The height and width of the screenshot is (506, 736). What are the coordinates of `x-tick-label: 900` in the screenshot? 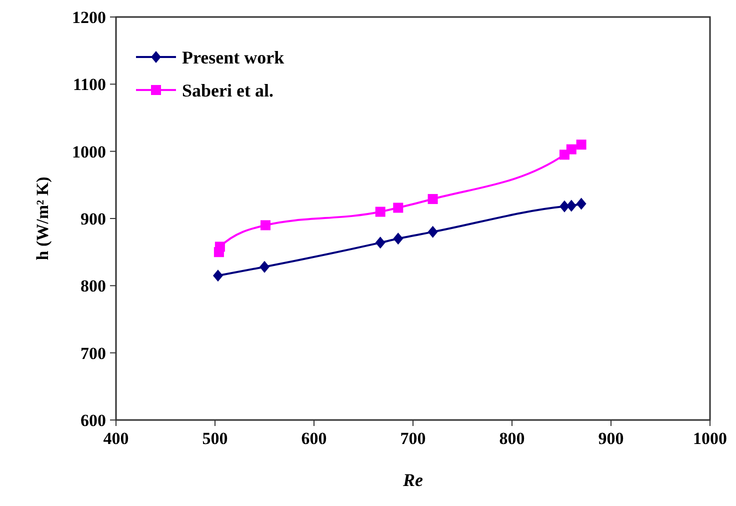 It's located at (611, 438).